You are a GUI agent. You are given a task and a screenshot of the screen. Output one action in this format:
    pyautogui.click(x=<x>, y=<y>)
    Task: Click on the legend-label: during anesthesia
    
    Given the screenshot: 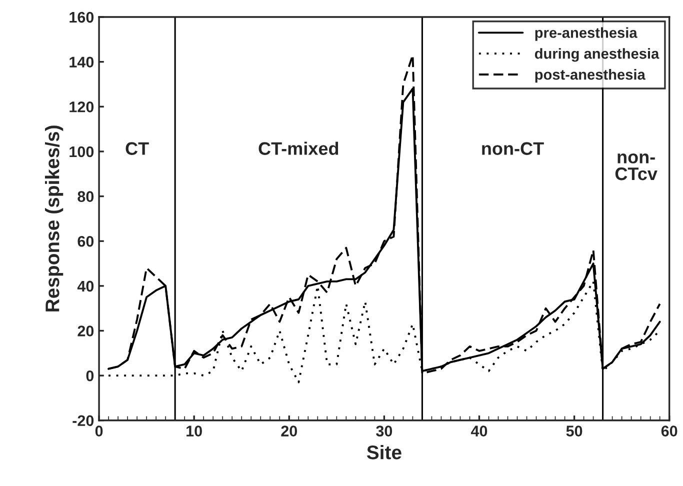 What is the action you would take?
    pyautogui.click(x=597, y=55)
    